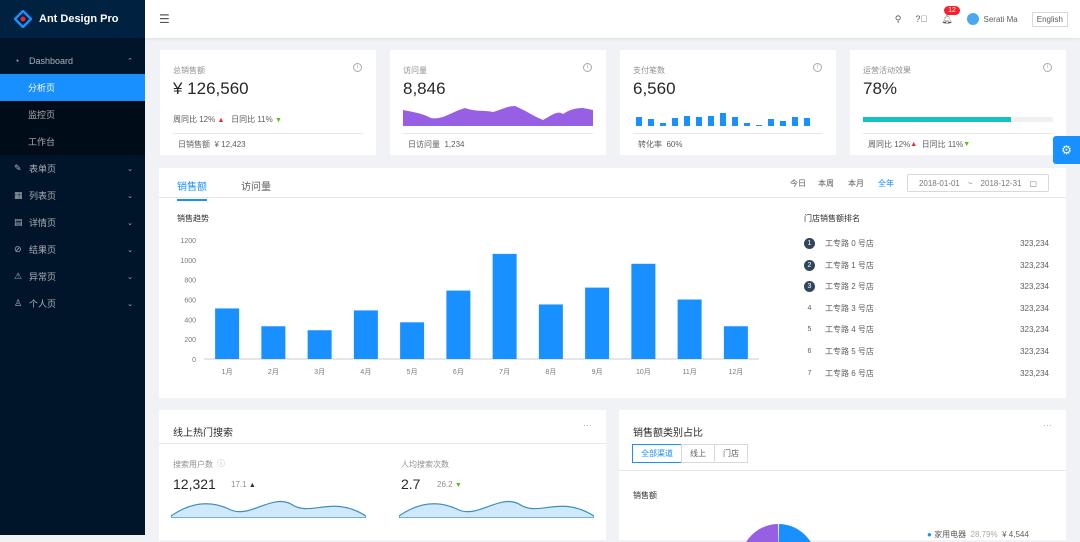  Describe the element at coordinates (43, 250) in the screenshot. I see `menu-label: 结果页` at that location.